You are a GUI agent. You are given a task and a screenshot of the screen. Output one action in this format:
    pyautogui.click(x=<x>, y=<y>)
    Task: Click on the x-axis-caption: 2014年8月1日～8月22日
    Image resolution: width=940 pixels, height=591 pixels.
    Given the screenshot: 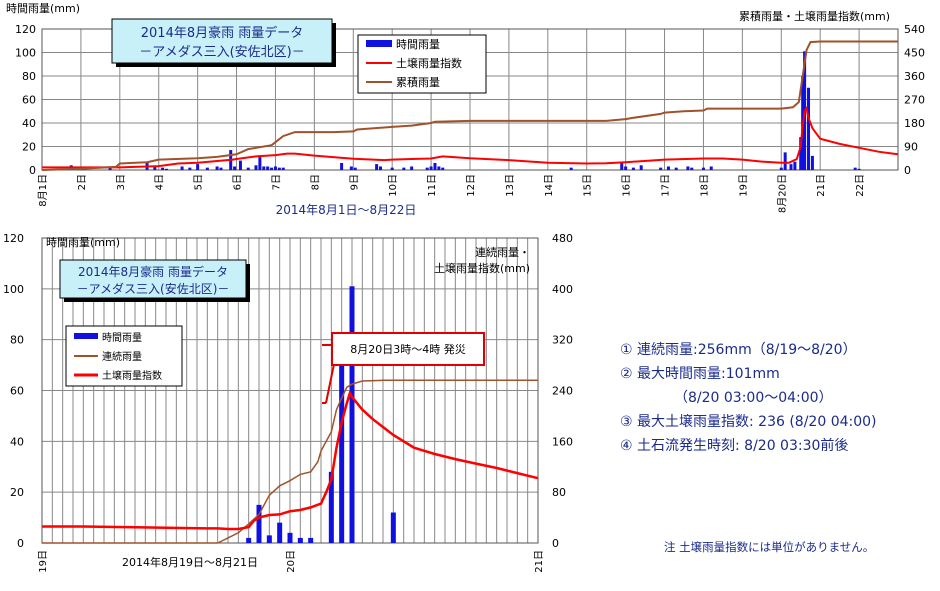 What is the action you would take?
    pyautogui.click(x=346, y=210)
    